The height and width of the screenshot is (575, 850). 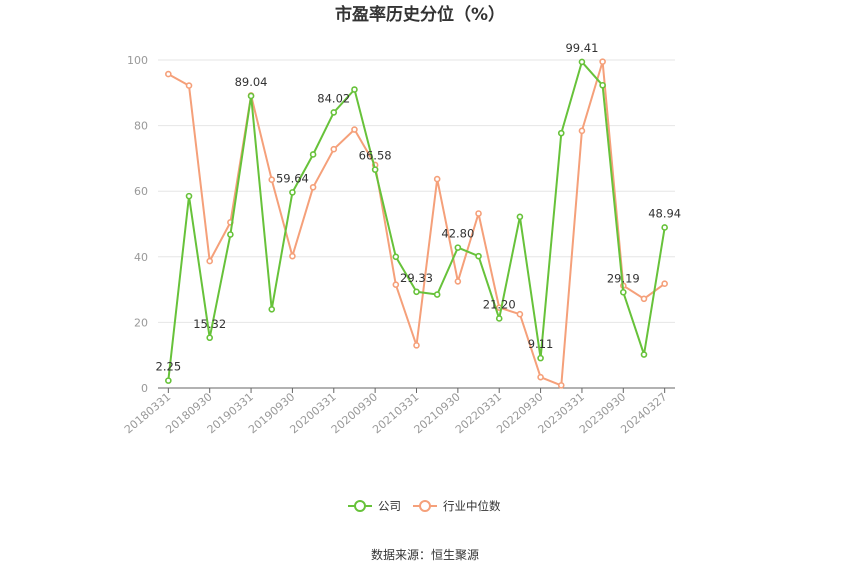 What do you see at coordinates (209, 324) in the screenshot?
I see `data-label: 15.32` at bounding box center [209, 324].